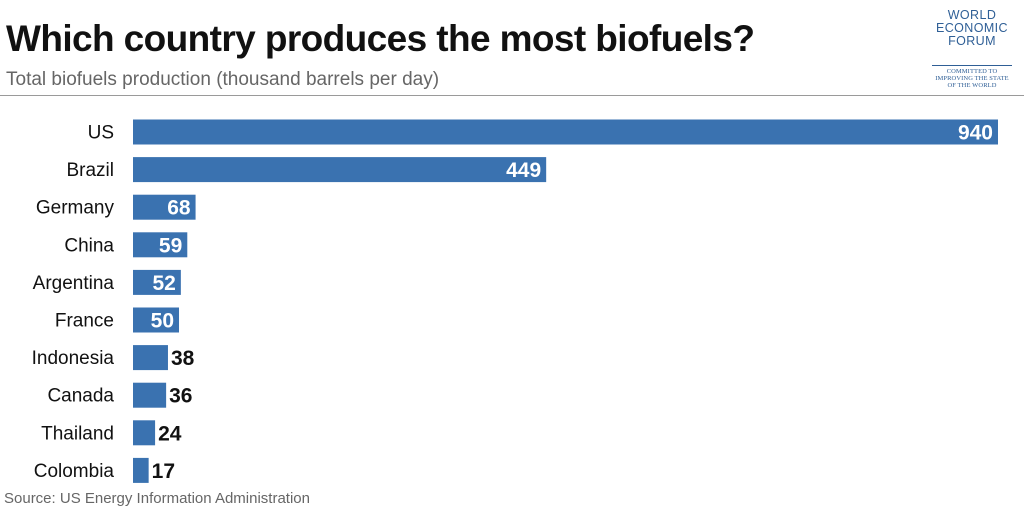 The width and height of the screenshot is (1024, 512). Describe the element at coordinates (77, 433) in the screenshot. I see `category-label: Thailand` at that location.